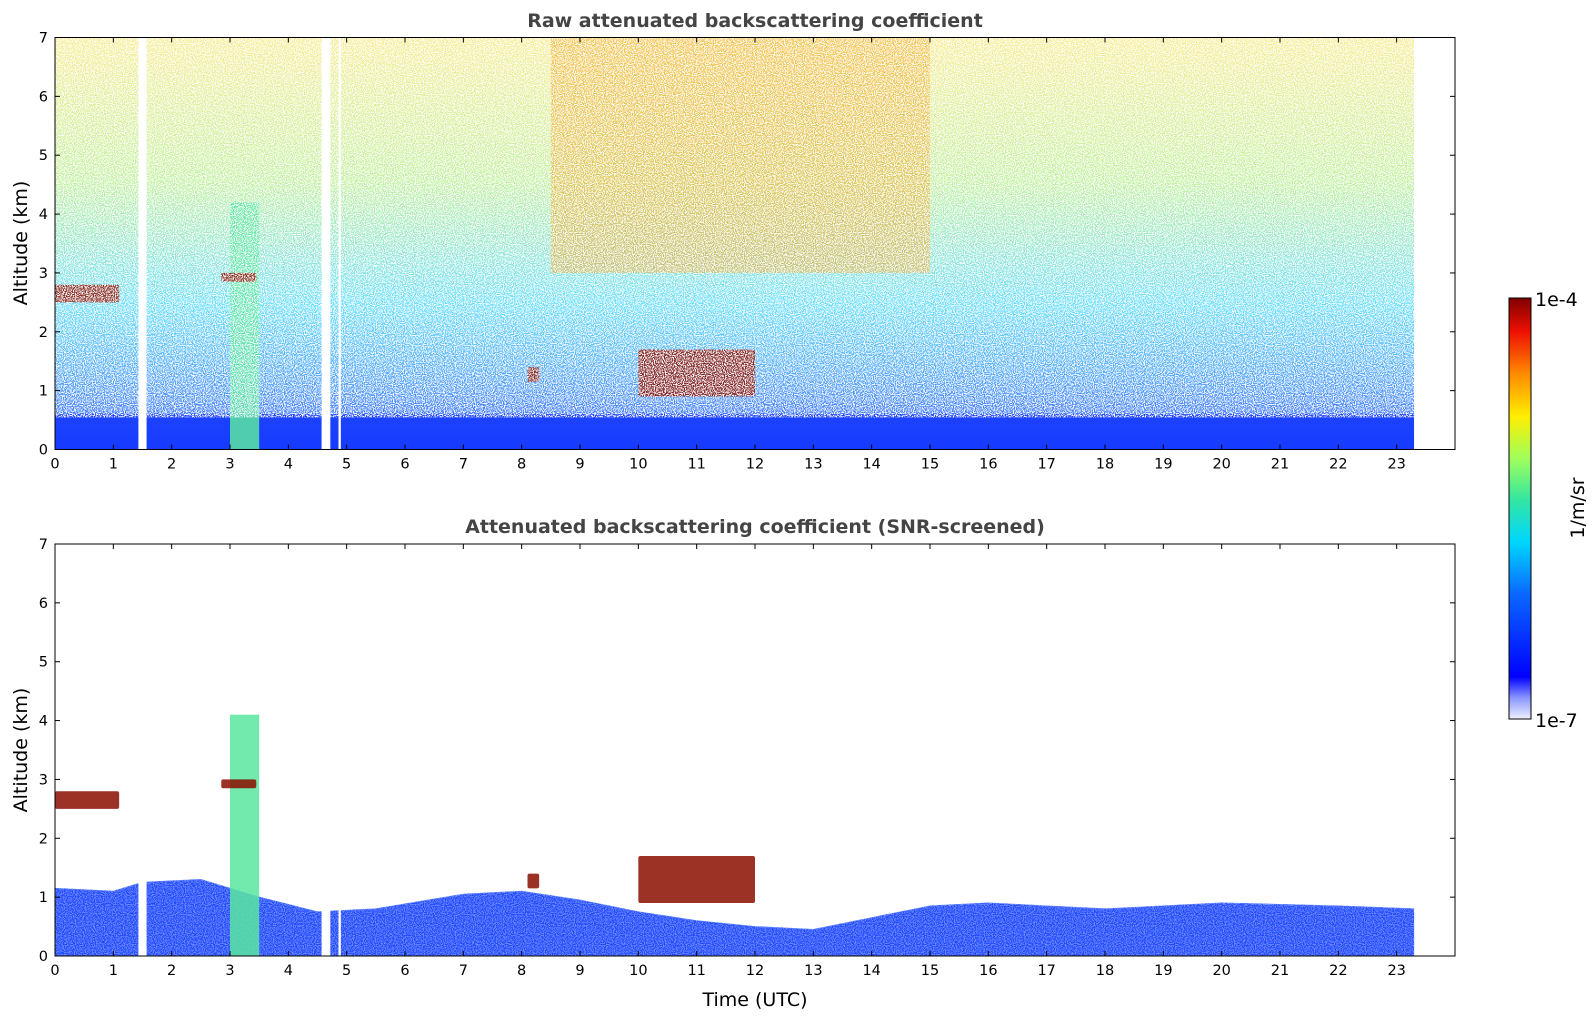 The height and width of the screenshot is (1020, 1595). I want to click on colorbar-min-label: 1e-7, so click(1556, 721).